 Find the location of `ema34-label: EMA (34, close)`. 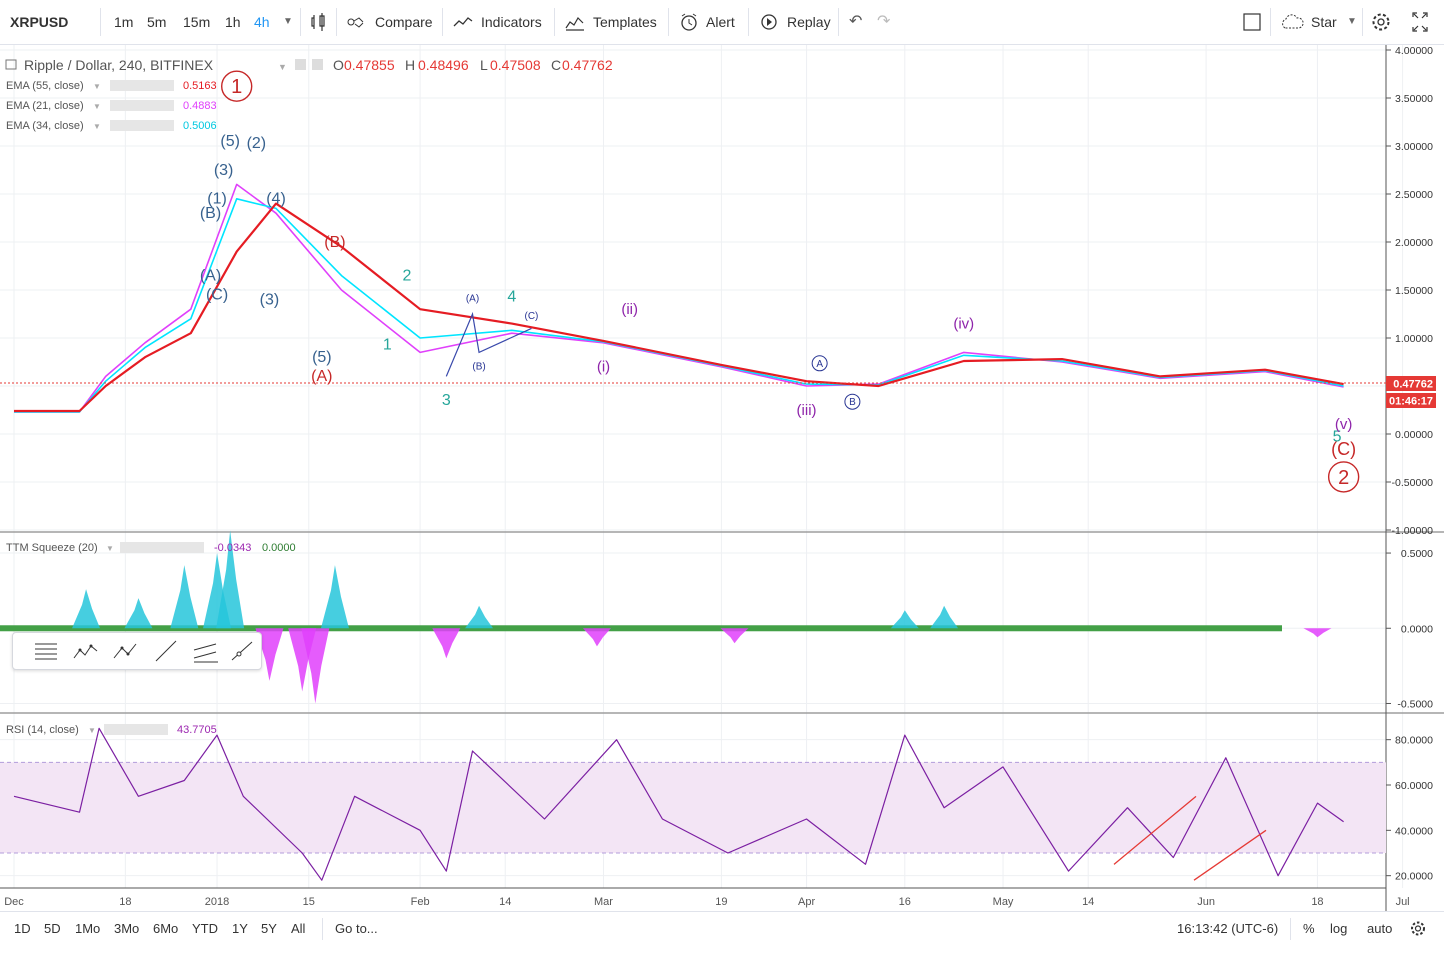

ema34-label: EMA (34, close) is located at coordinates (45, 126).